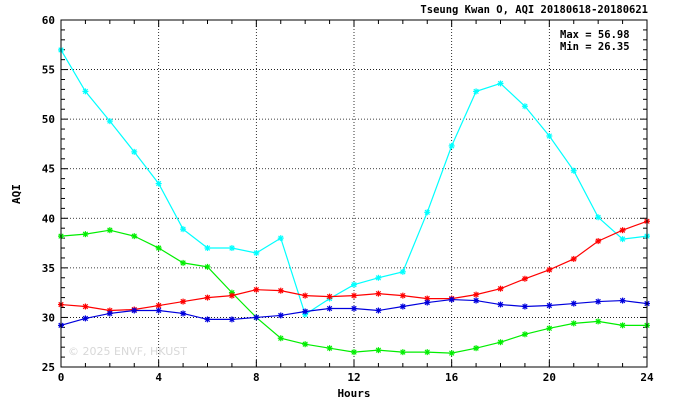 The image size is (674, 409). Describe the element at coordinates (353, 393) in the screenshot. I see `x-axis-label: Hours` at that location.